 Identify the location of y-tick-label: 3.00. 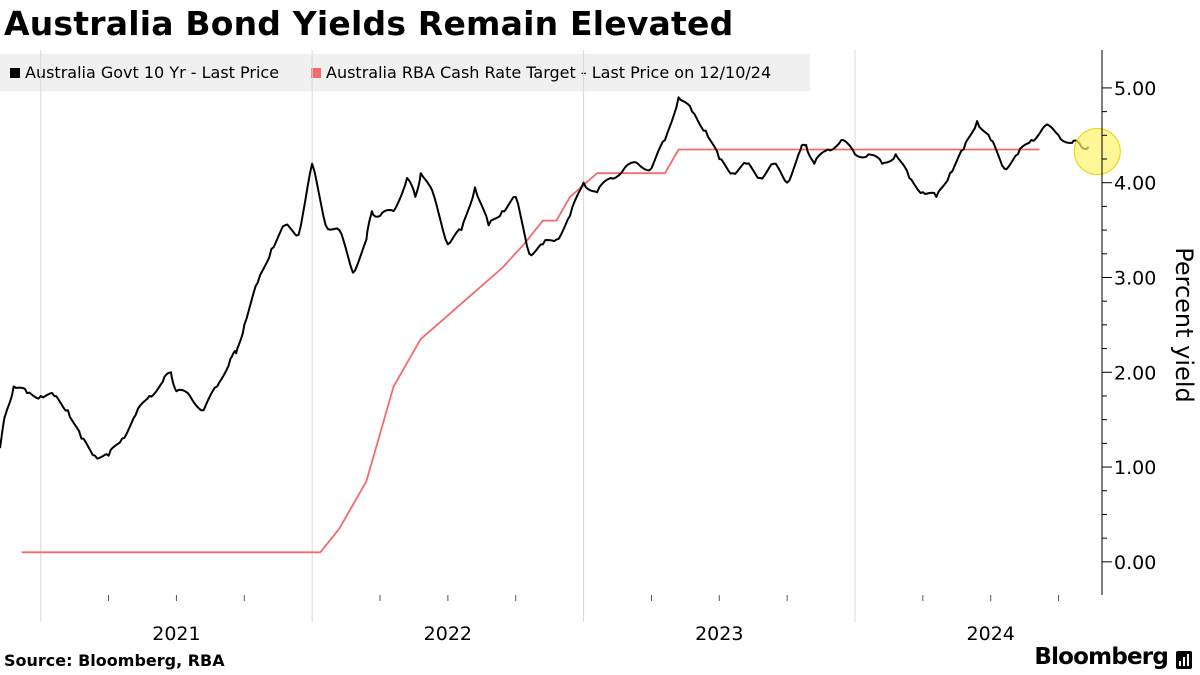
(1135, 278).